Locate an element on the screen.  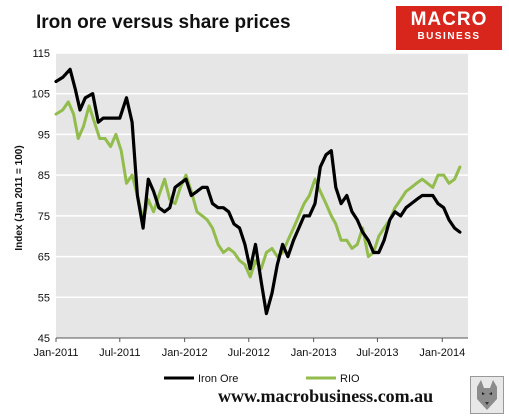
footer-url: www.macrobusiness.com.au is located at coordinates (326, 396).